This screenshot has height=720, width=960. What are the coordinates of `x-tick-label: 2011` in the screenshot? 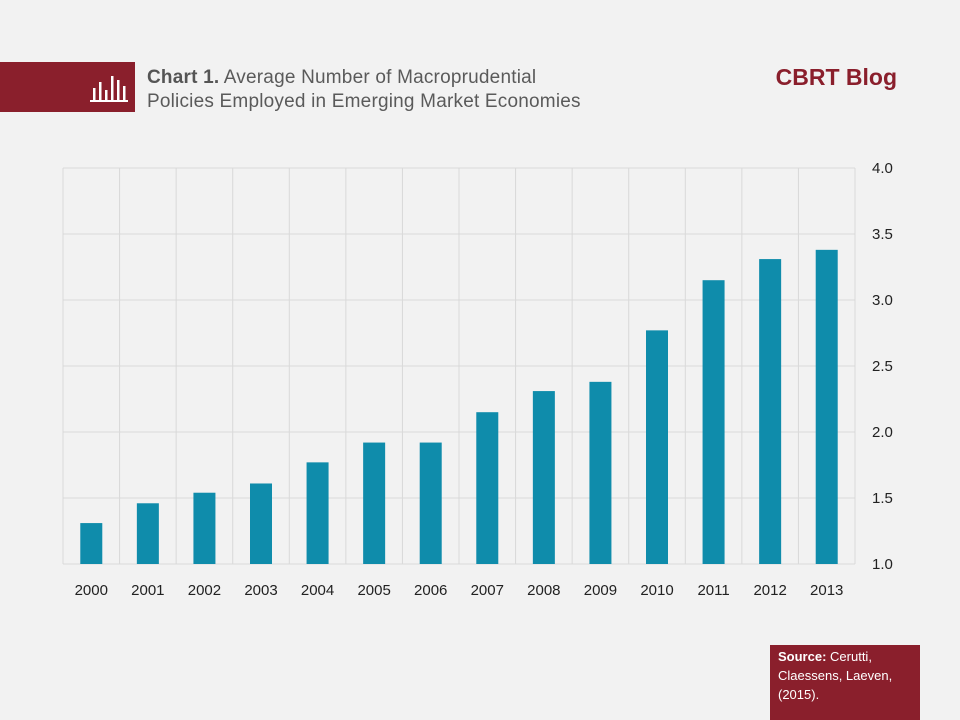 It's located at (713, 590).